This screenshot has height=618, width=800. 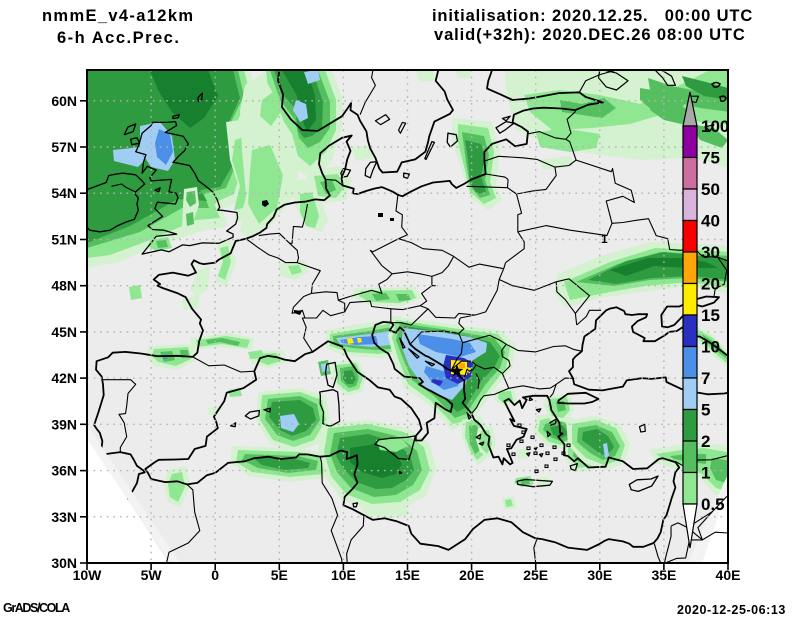 What do you see at coordinates (64, 193) in the screenshot?
I see `svg-text: 54N` at bounding box center [64, 193].